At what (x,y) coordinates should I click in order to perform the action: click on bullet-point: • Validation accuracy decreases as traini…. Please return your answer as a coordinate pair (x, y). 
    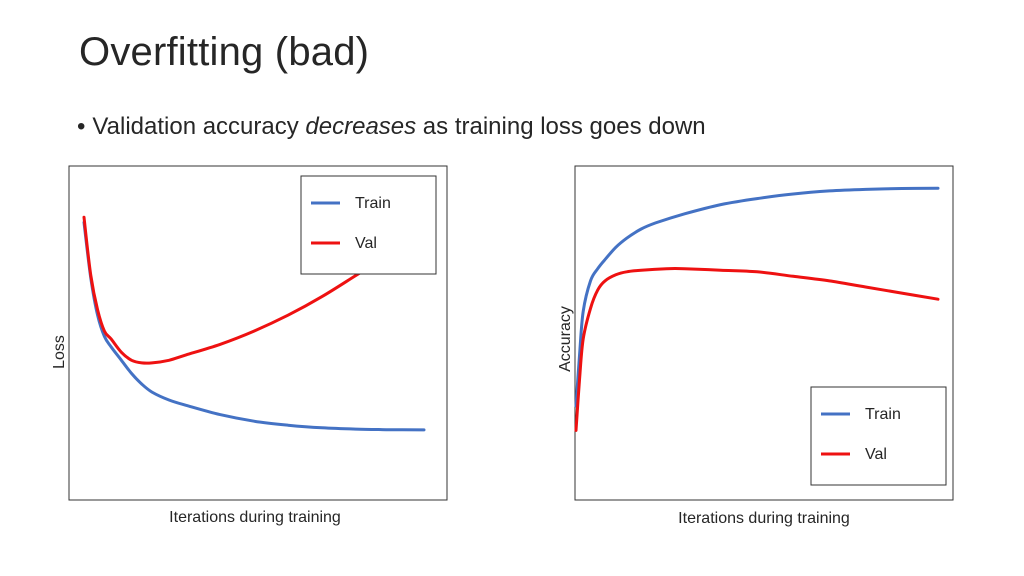
    Looking at the image, I should click on (391, 127).